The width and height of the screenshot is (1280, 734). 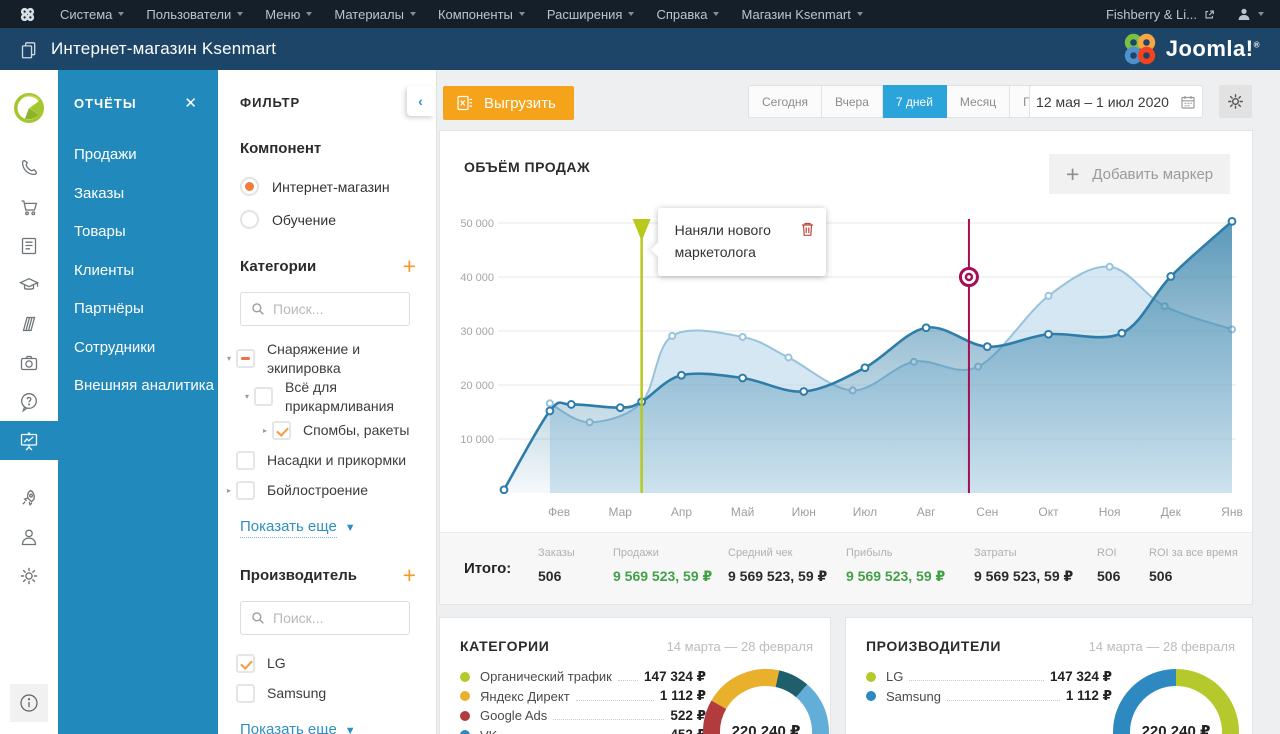 I want to click on rail-item-analytics, so click(x=29, y=440).